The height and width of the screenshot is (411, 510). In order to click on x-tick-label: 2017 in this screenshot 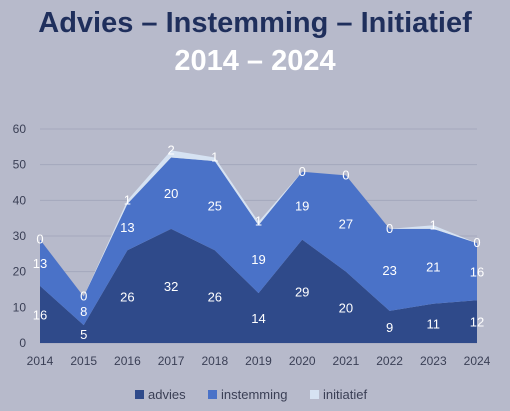, I will do `click(171, 361)`.